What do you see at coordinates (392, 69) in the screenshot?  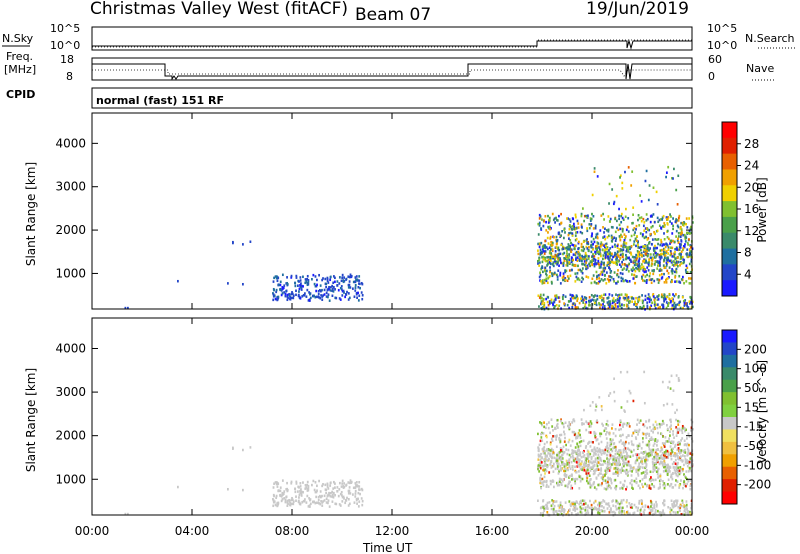 I see `freq-panel` at bounding box center [392, 69].